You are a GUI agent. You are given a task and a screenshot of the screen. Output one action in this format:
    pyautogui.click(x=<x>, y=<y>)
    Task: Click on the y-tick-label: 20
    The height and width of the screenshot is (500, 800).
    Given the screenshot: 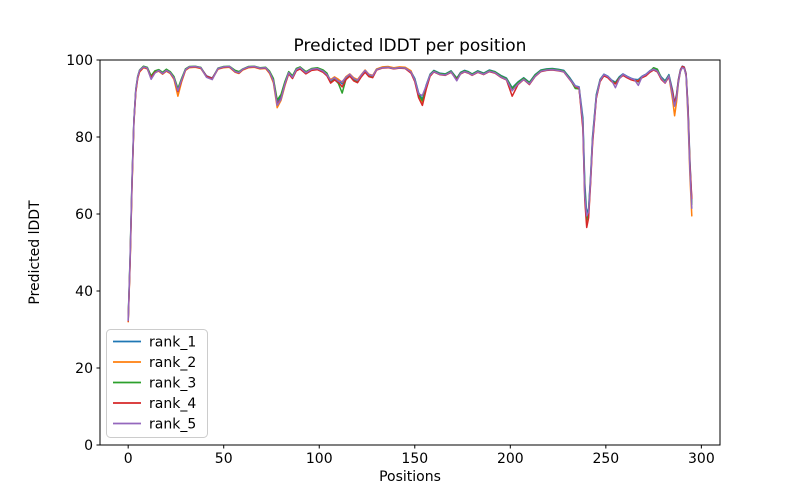 What is the action you would take?
    pyautogui.click(x=84, y=369)
    